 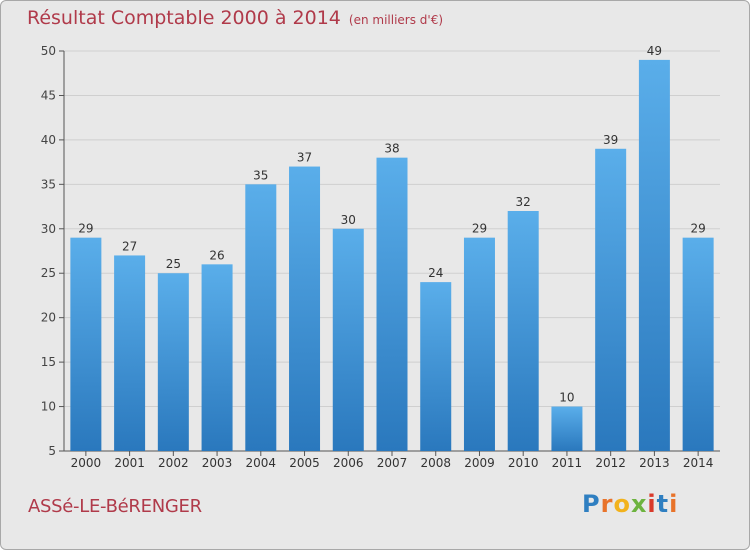 I want to click on x-tick-label: 2002, so click(x=173, y=463).